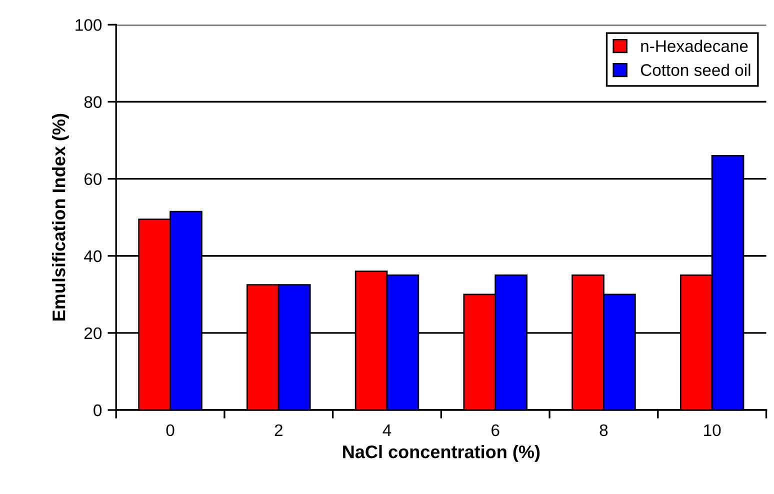 This screenshot has width=774, height=494. I want to click on y-tick-label: 40, so click(93, 256).